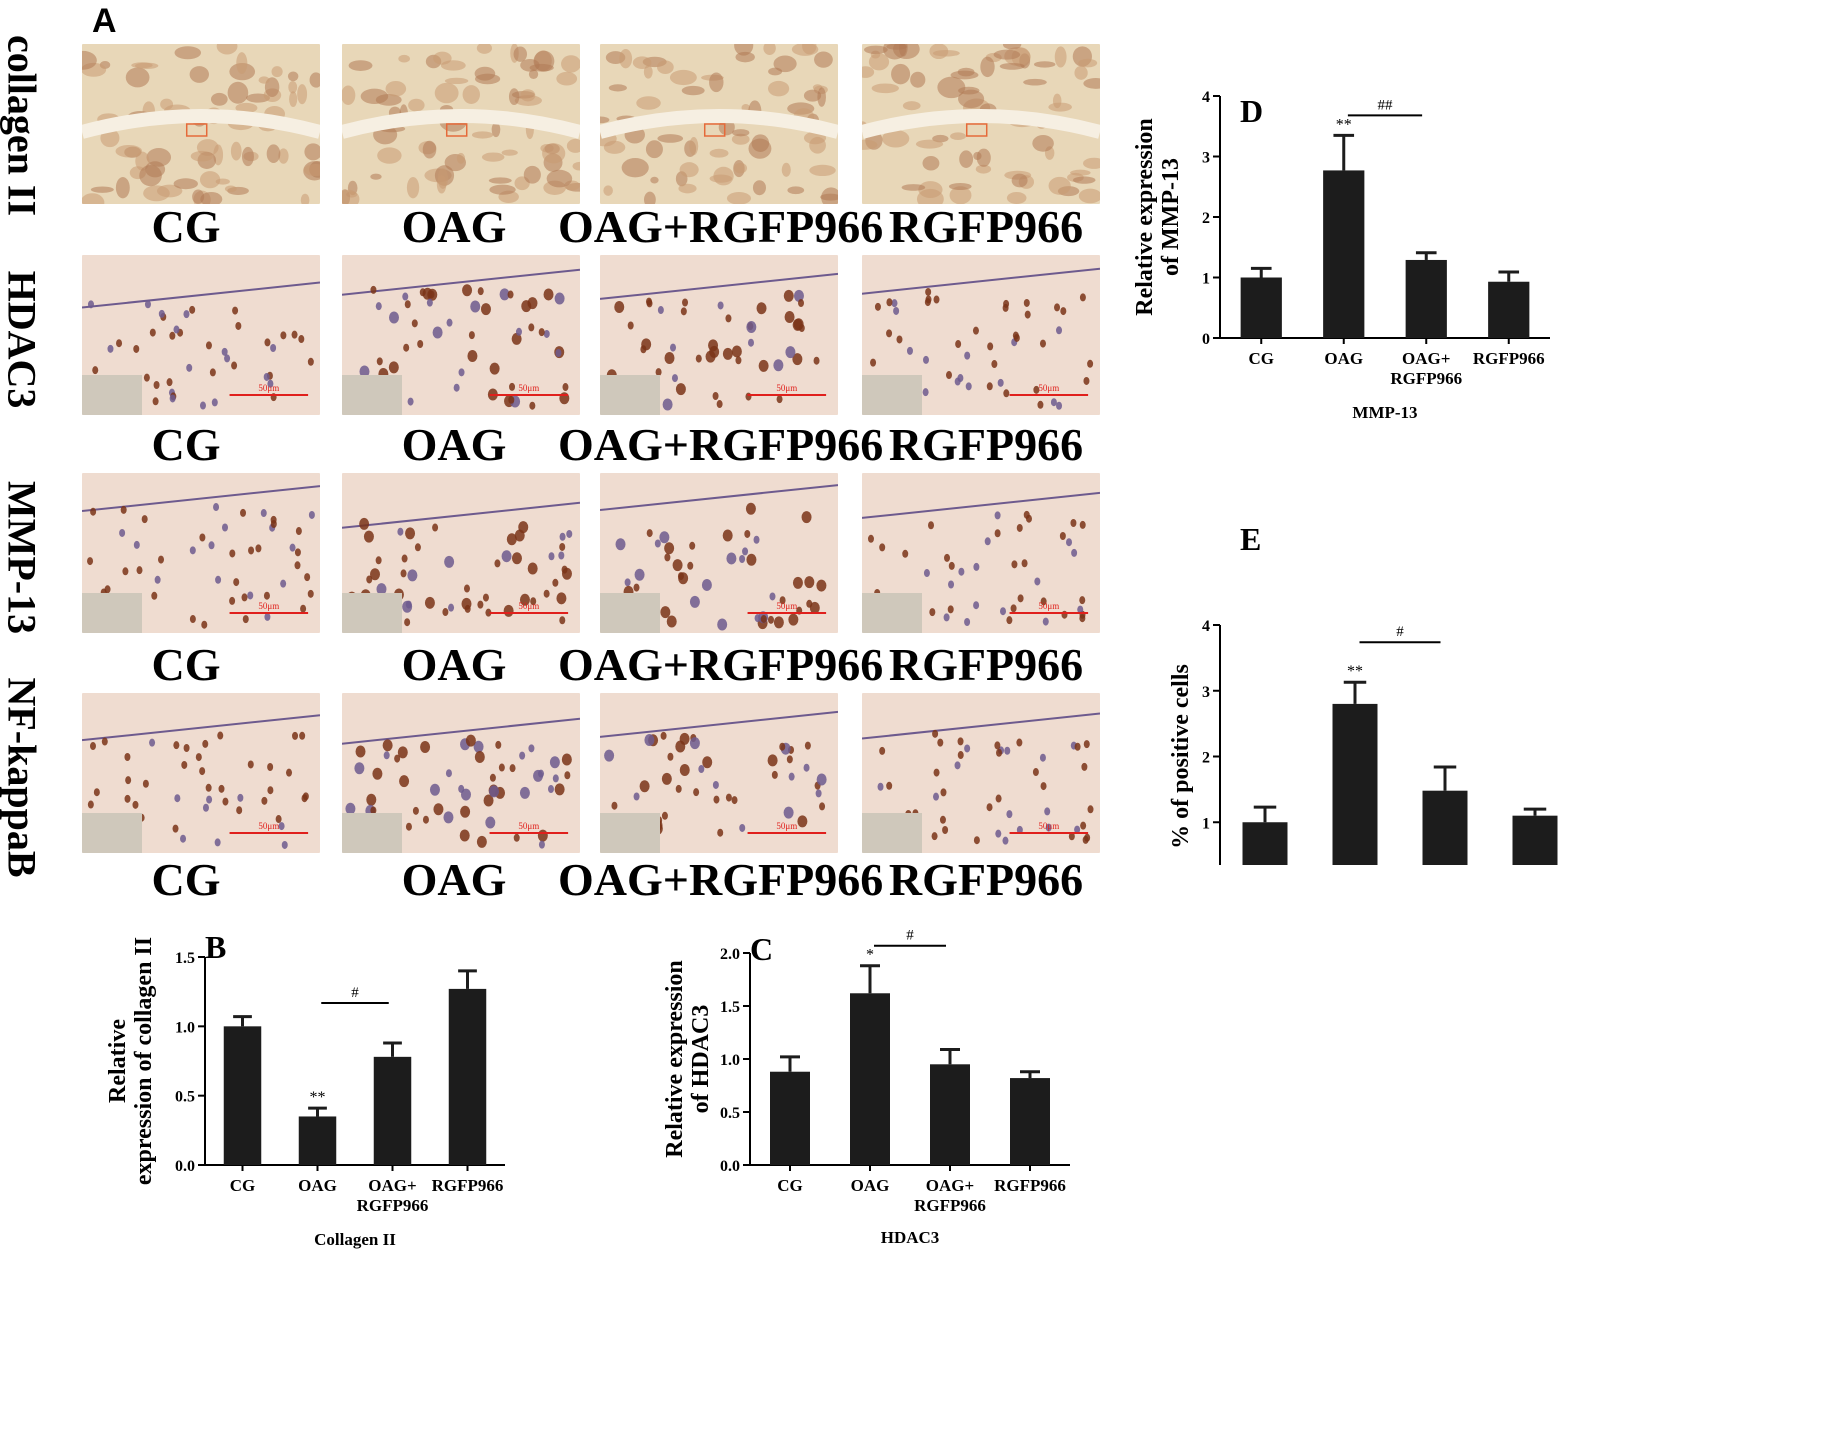 The image size is (1825, 1446). What do you see at coordinates (201, 553) in the screenshot?
I see `micrograph-2-0: 50μm` at bounding box center [201, 553].